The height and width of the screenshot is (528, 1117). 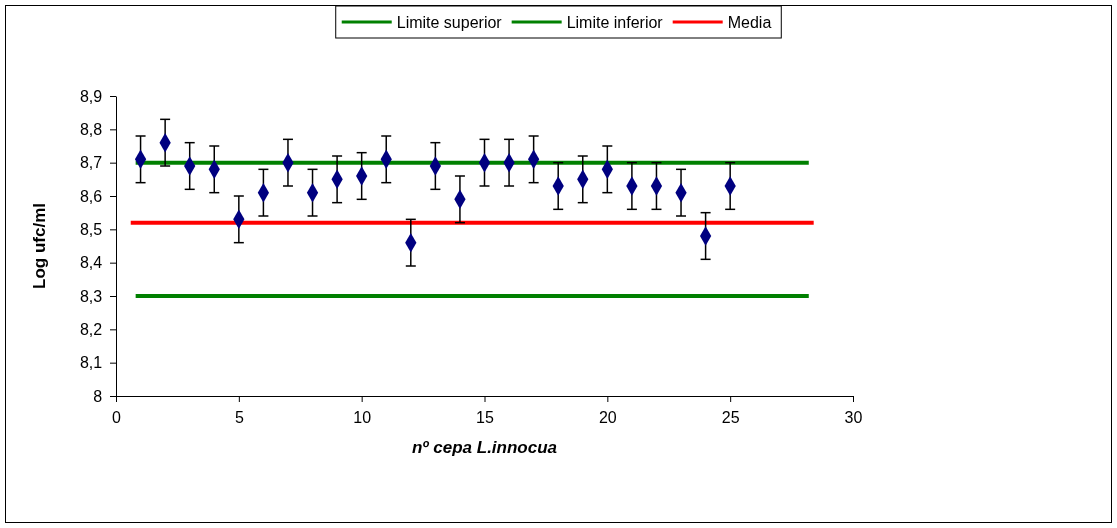 What do you see at coordinates (91, 329) in the screenshot?
I see `y-tick-label: 8,2` at bounding box center [91, 329].